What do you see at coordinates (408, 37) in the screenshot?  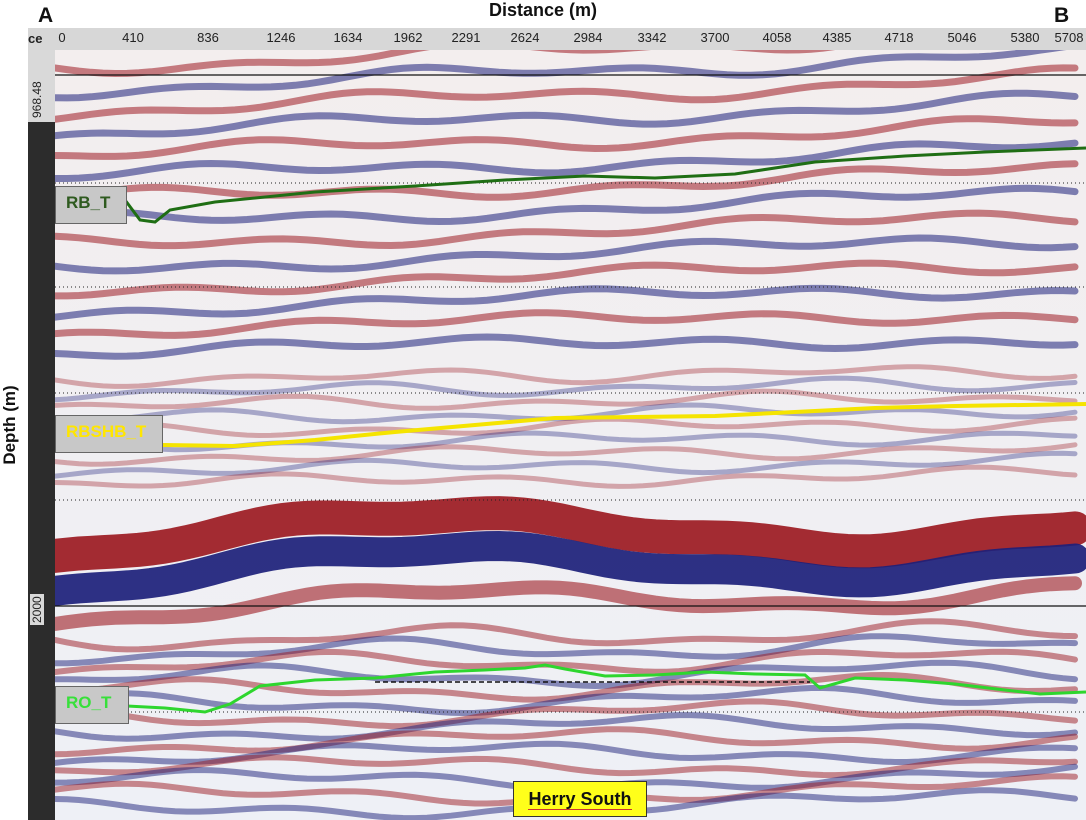 I see `distance-tick-5: 1962` at bounding box center [408, 37].